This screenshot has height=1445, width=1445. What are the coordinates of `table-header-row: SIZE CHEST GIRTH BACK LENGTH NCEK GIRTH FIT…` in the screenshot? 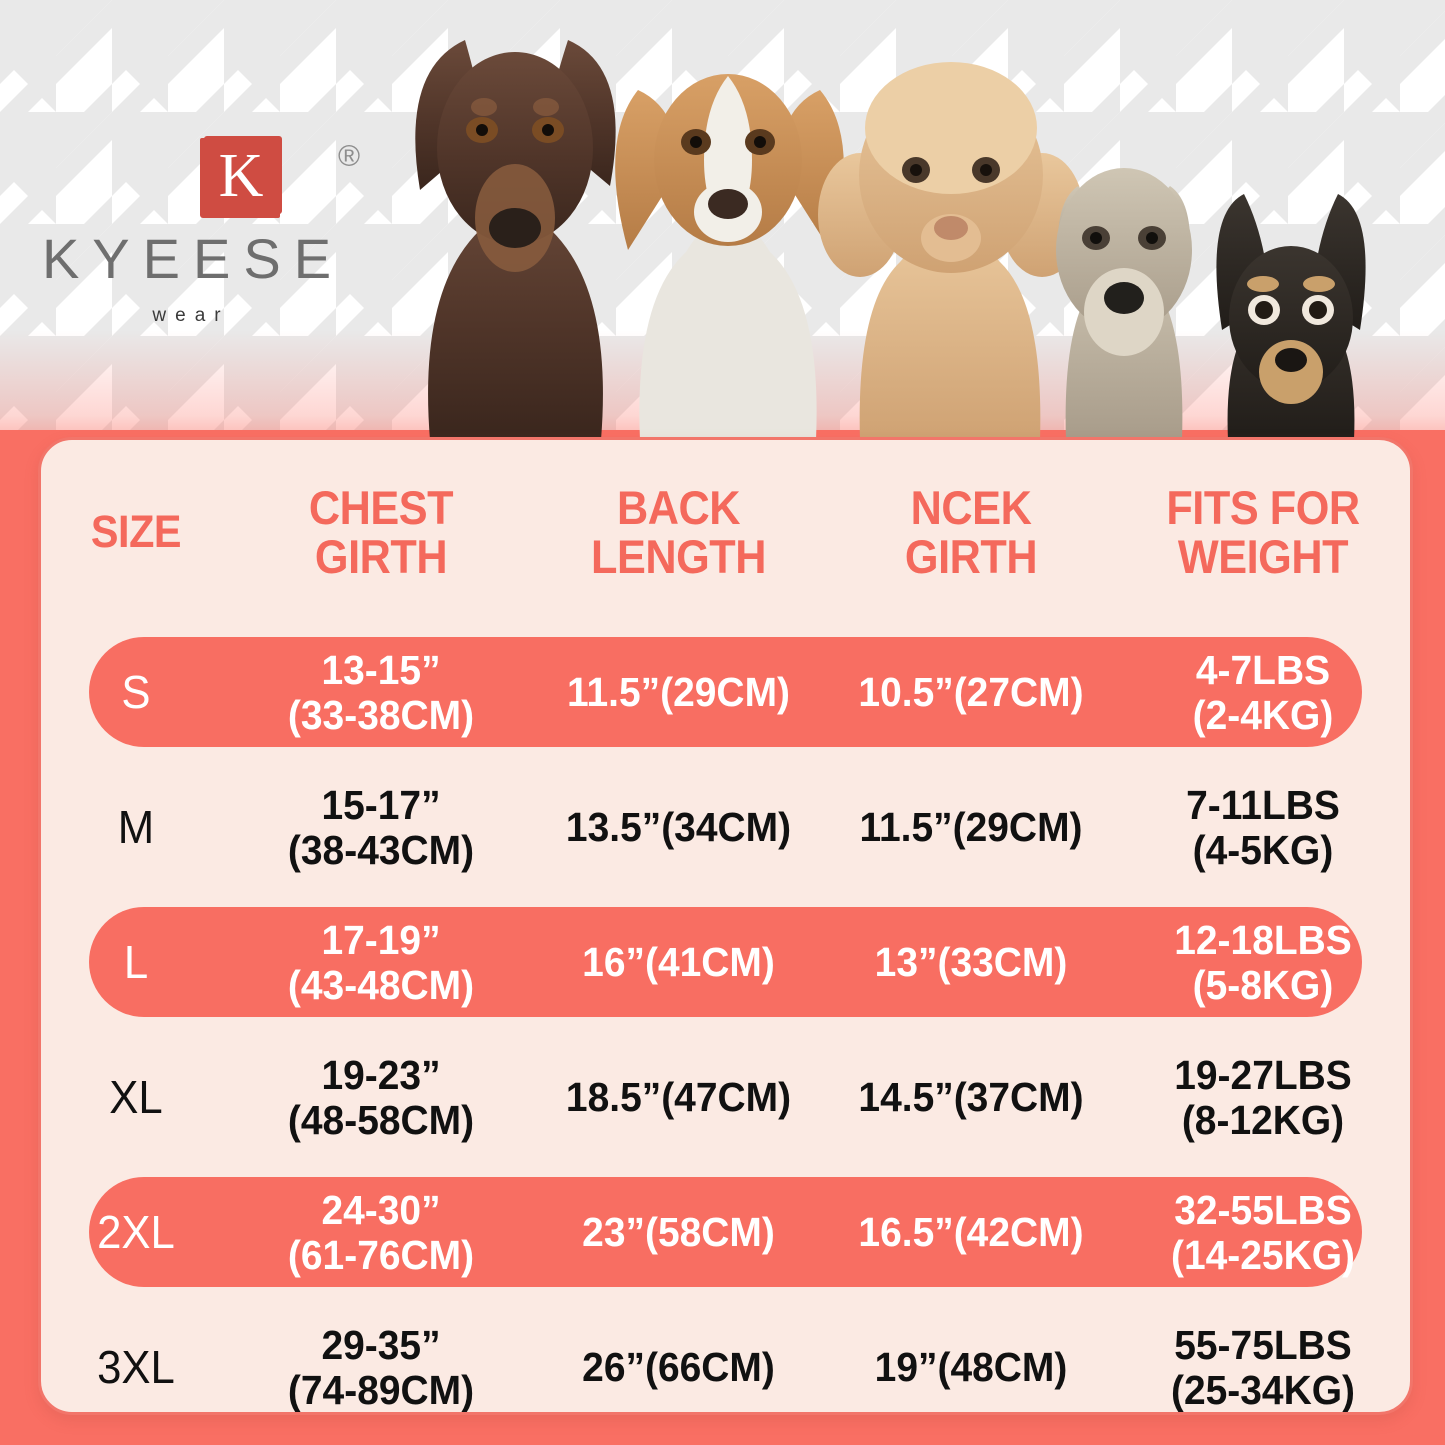 It's located at (725, 532).